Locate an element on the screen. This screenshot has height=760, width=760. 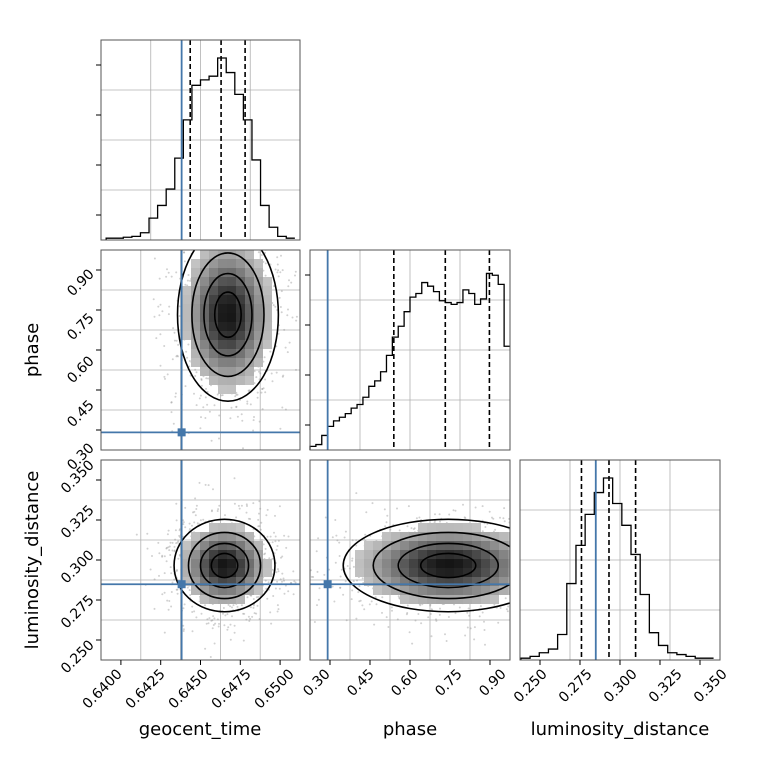
truth-marker is located at coordinates (181, 432).